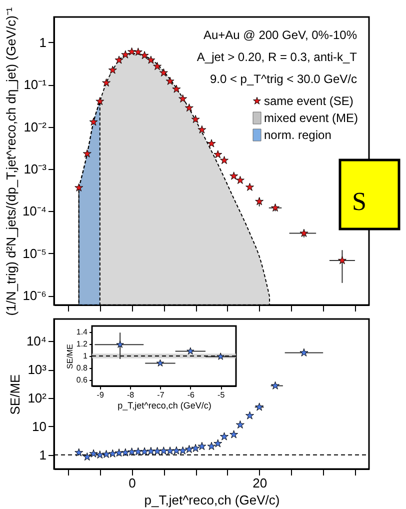 This screenshot has height=509, width=406. I want to click on y-tick-label: 10², so click(38, 398).